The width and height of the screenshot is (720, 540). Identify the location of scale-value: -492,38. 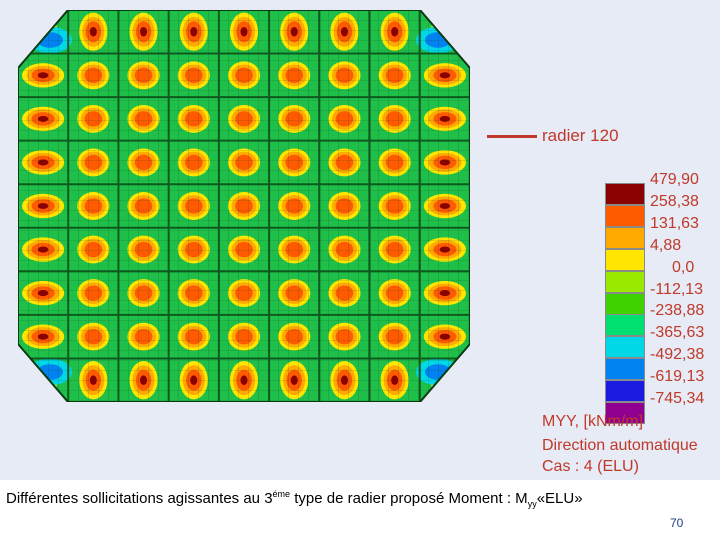
(677, 355).